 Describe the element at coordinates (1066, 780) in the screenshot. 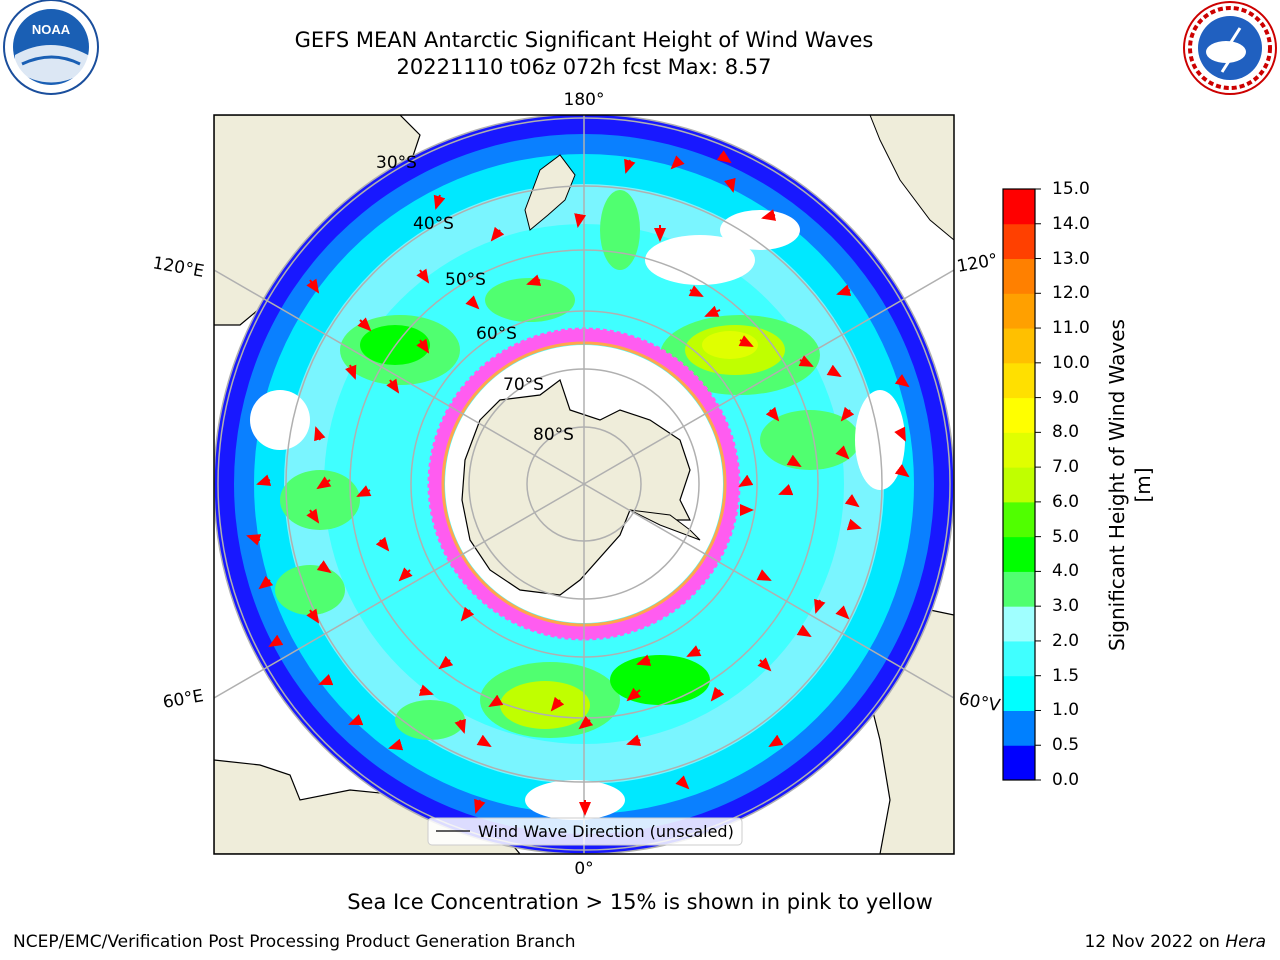

I see `colorbar-tick-label: 0.0` at that location.